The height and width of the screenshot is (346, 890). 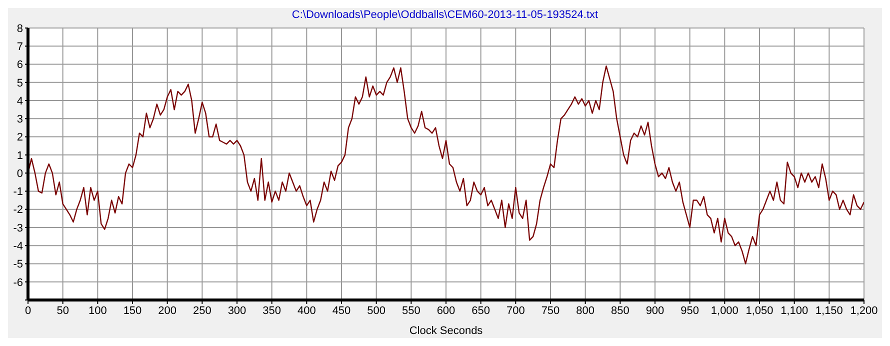 What do you see at coordinates (167, 310) in the screenshot?
I see `x-tick-label: 200` at bounding box center [167, 310].